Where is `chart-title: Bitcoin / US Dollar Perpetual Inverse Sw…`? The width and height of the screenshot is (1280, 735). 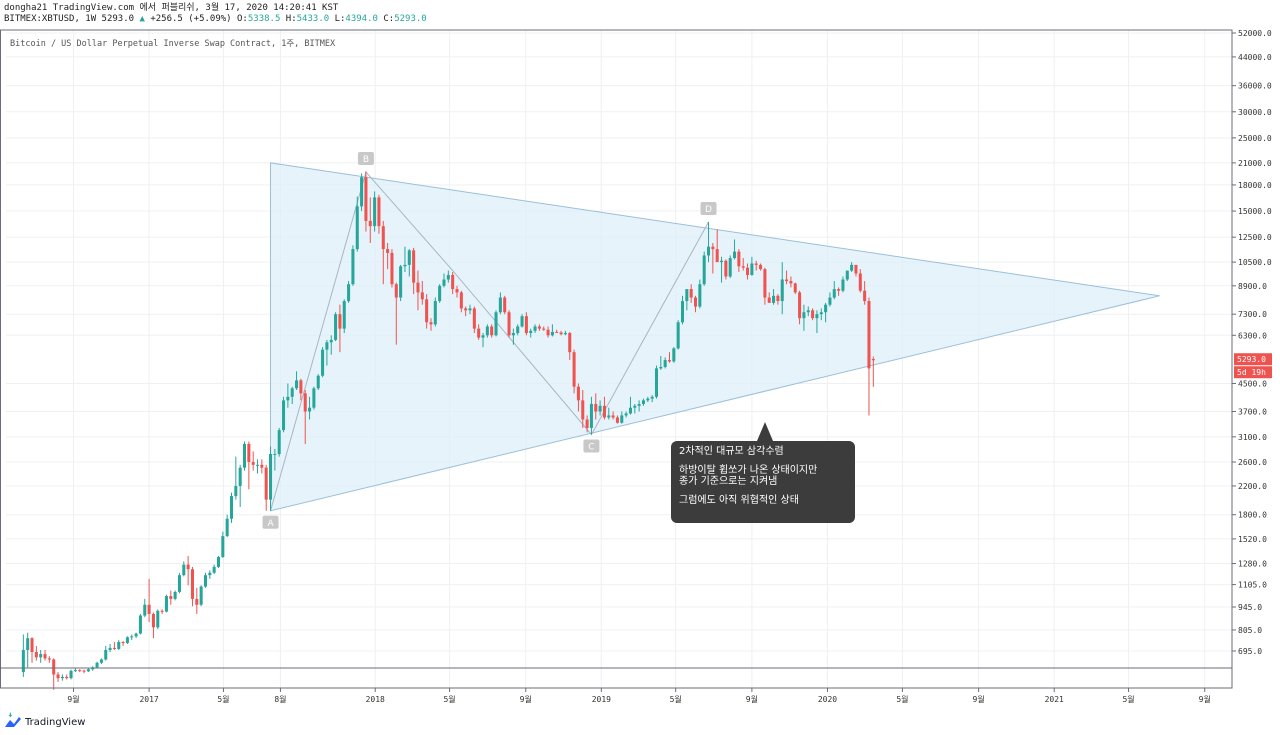
chart-title: Bitcoin / US Dollar Perpetual Inverse Sw… is located at coordinates (173, 44).